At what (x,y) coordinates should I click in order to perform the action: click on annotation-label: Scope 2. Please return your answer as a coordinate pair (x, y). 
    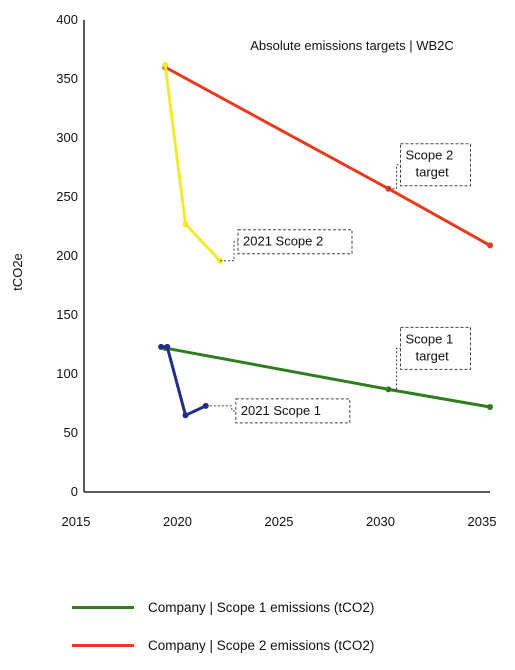
    Looking at the image, I should click on (430, 155).